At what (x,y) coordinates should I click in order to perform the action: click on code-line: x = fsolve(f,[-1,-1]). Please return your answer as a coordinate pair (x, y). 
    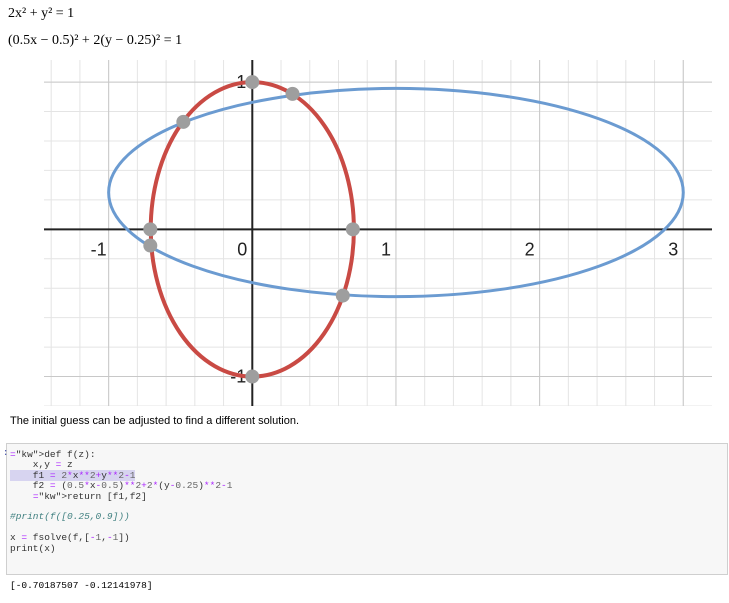
    Looking at the image, I should click on (70, 538).